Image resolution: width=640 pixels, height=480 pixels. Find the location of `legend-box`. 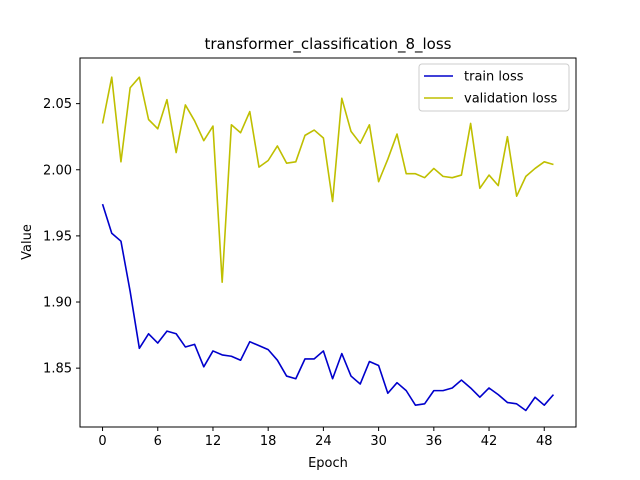

legend-box is located at coordinates (494, 87).